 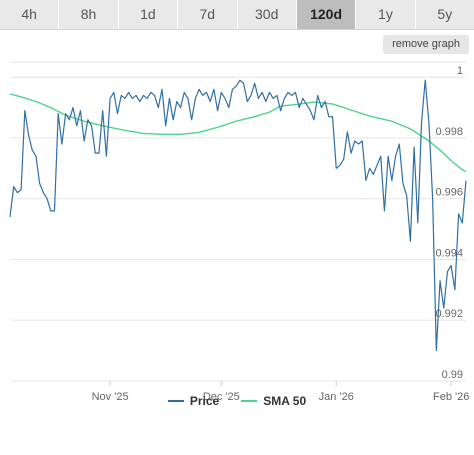 What do you see at coordinates (449, 314) in the screenshot?
I see `y-tick-label: 0.992` at bounding box center [449, 314].